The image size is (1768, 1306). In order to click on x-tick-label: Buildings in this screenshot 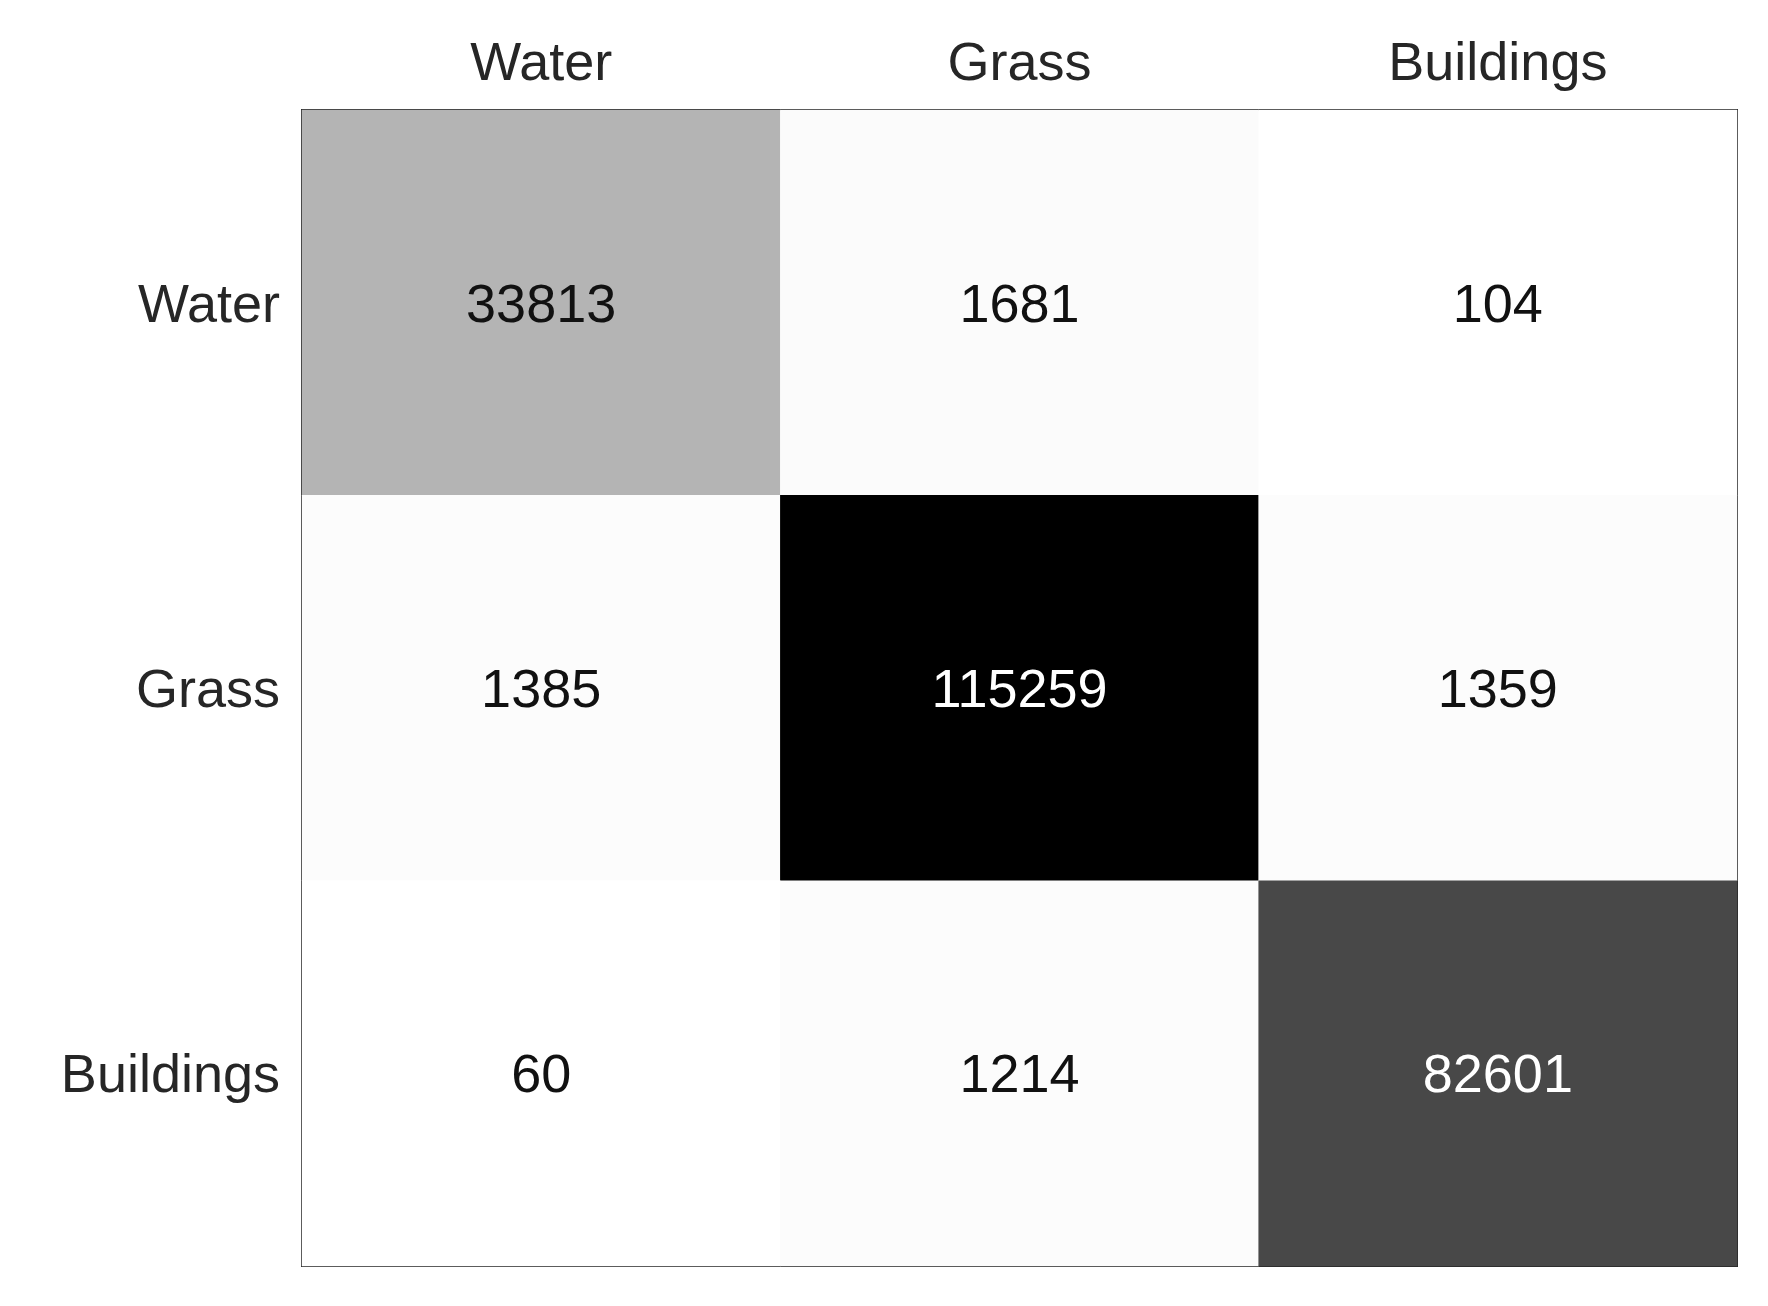, I will do `click(1498, 61)`.